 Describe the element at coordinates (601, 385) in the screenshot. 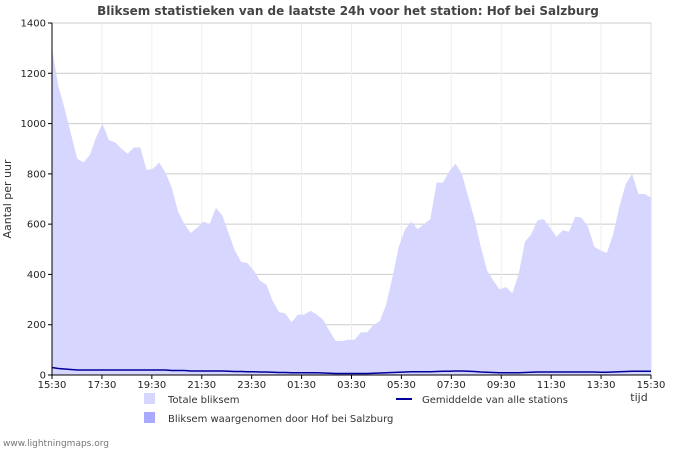

I see `x-tick-label: 13:30` at that location.